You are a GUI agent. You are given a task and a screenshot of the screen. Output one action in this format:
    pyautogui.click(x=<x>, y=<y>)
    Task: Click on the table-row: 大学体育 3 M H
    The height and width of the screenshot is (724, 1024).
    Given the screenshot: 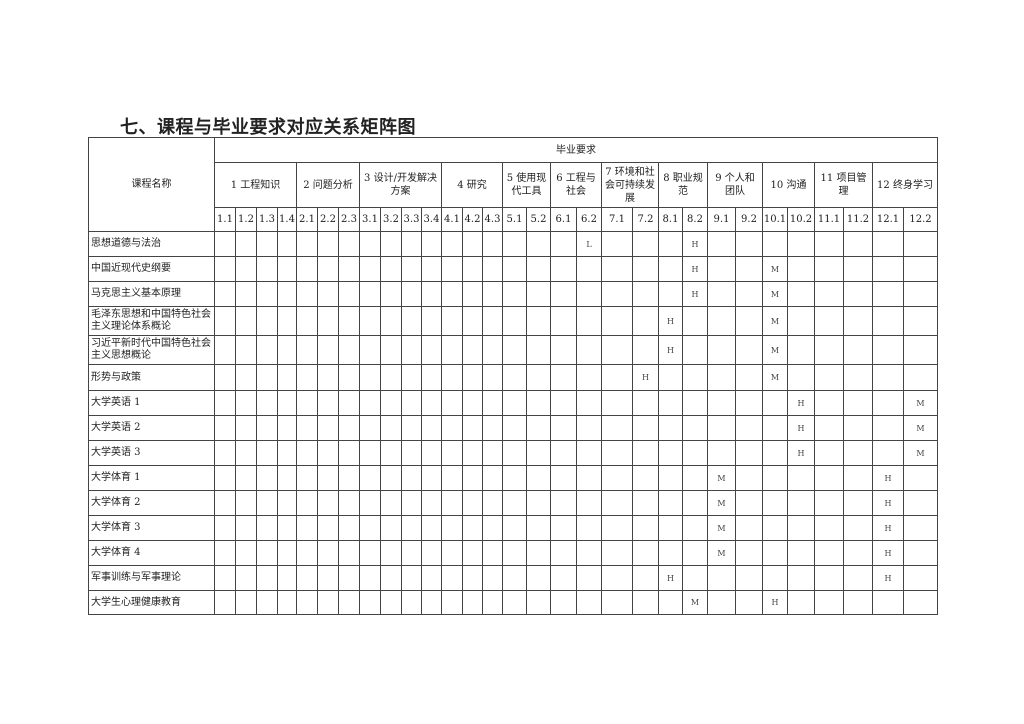 What is the action you would take?
    pyautogui.click(x=513, y=528)
    